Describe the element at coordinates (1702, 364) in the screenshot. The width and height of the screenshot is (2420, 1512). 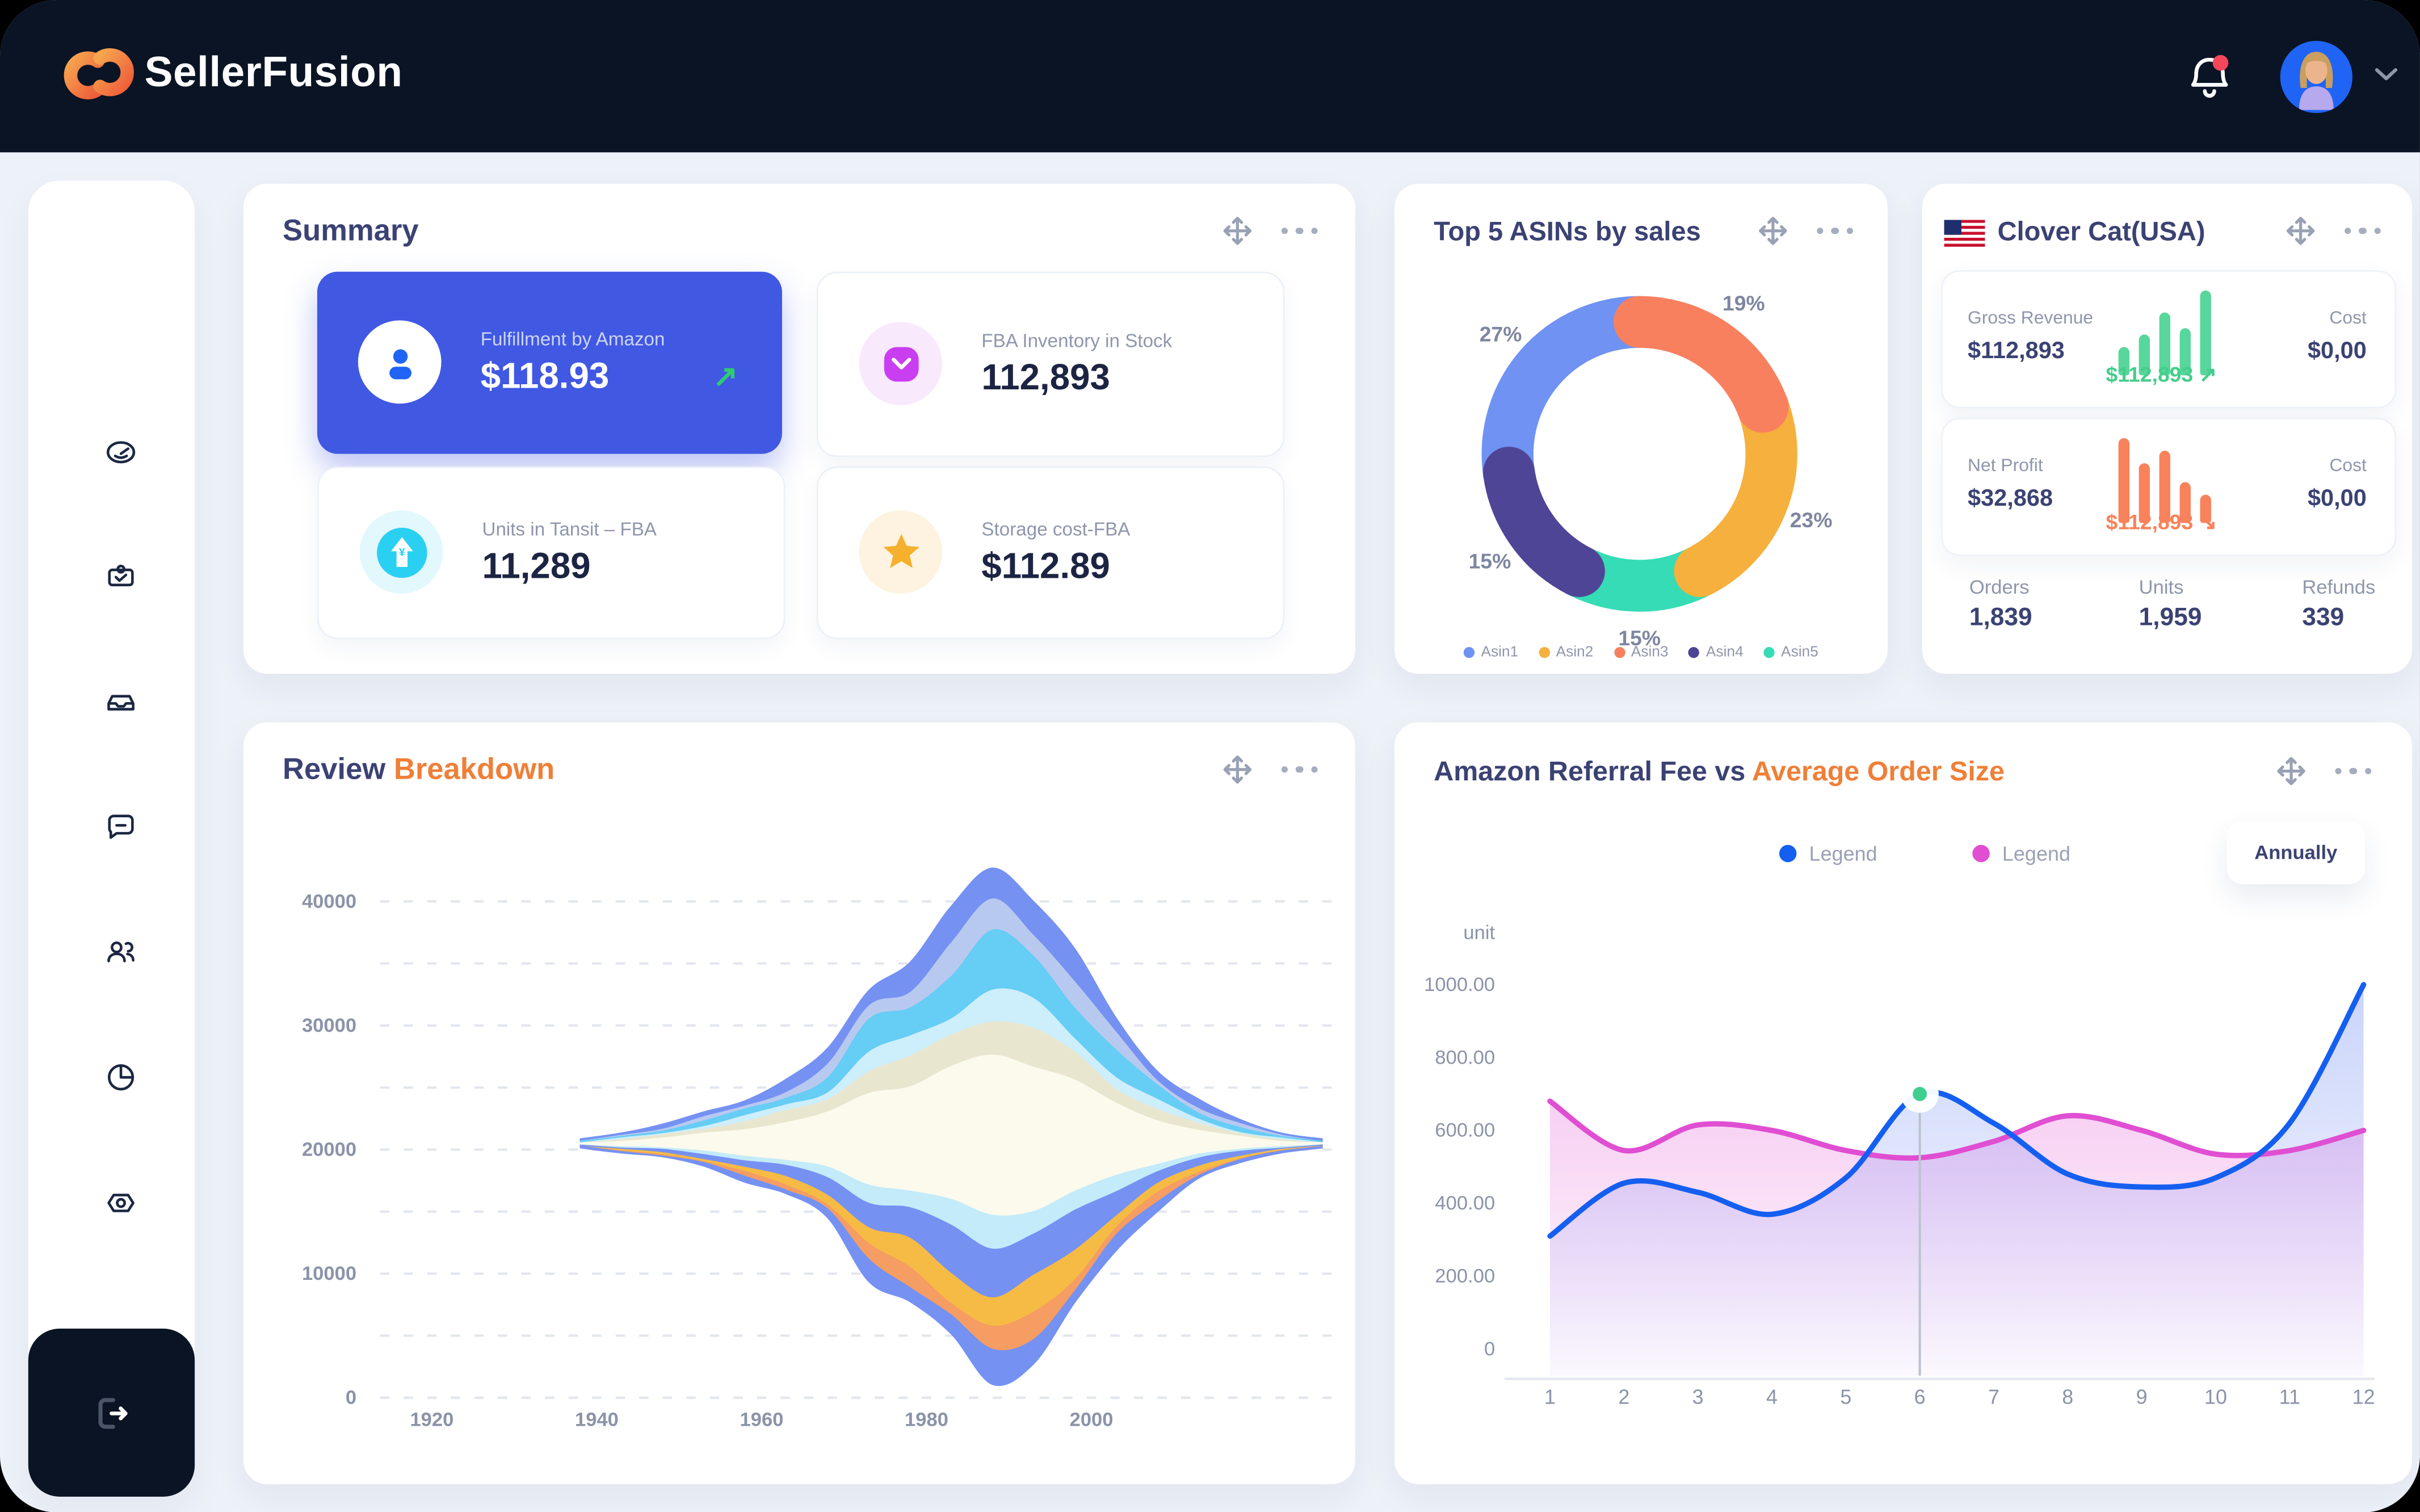
I see `donut-segment-Asin3` at that location.